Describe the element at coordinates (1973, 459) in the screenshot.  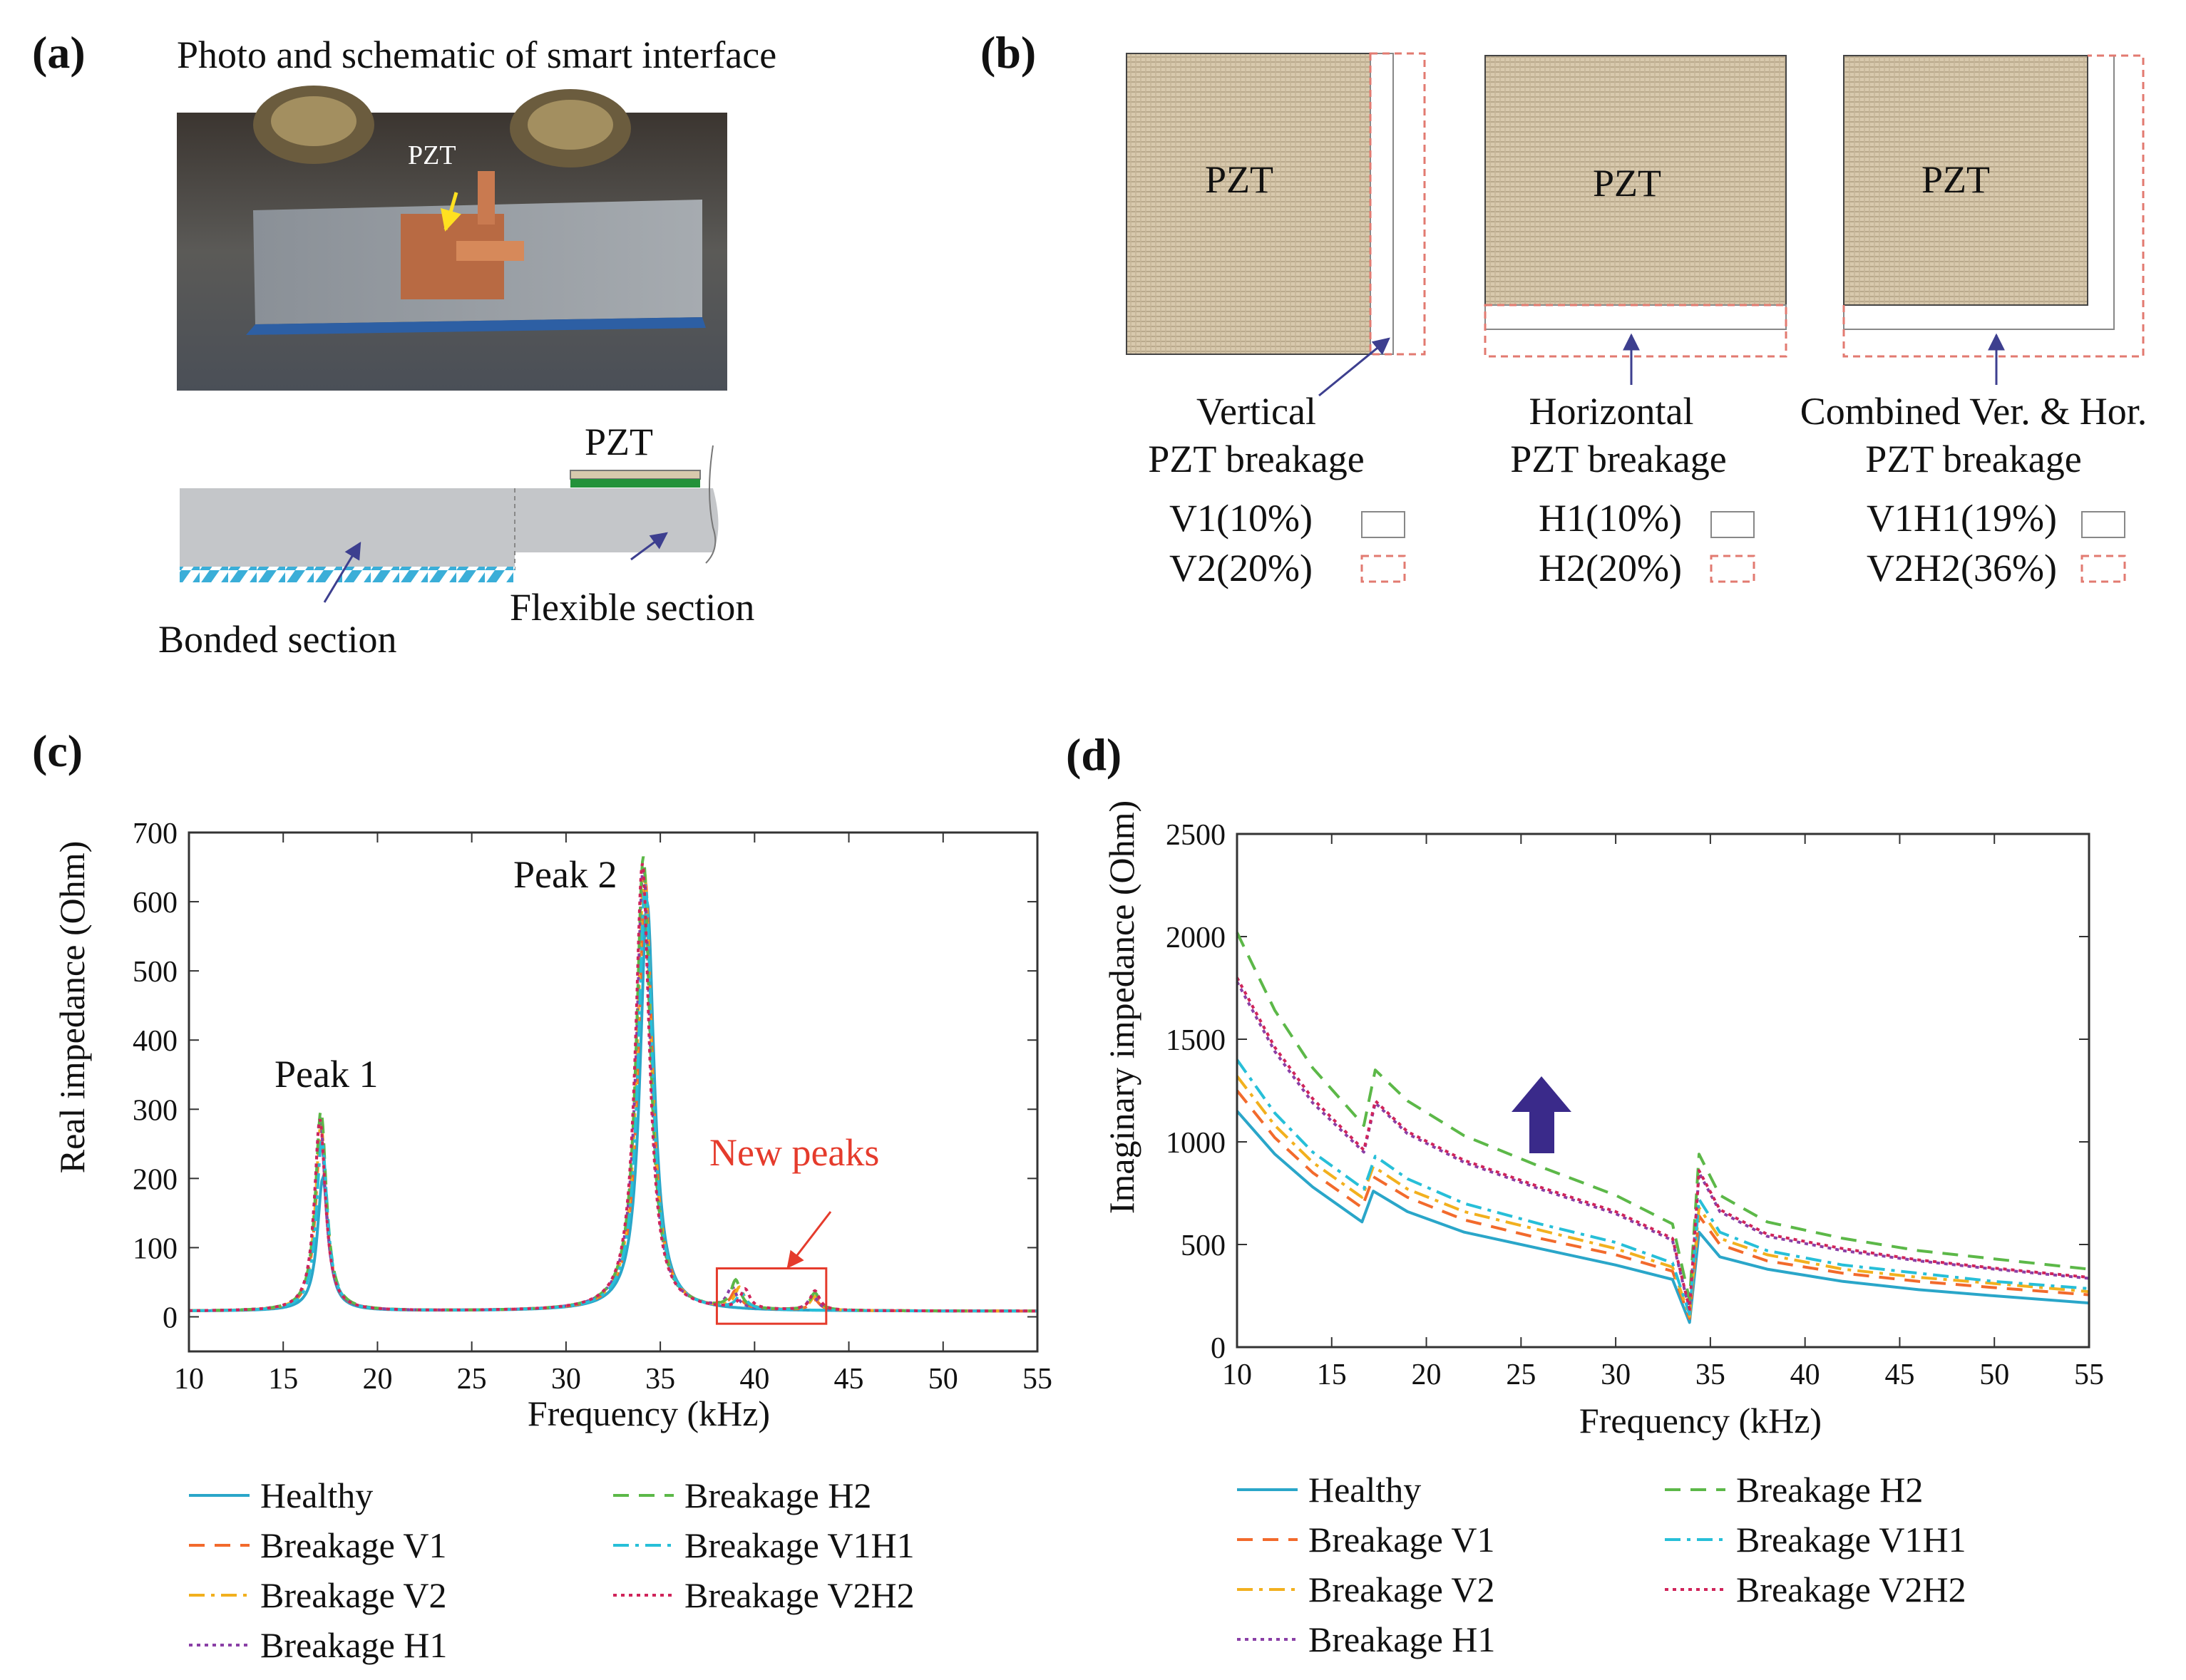
I see `group-subtitle-3: PZT breakage` at that location.